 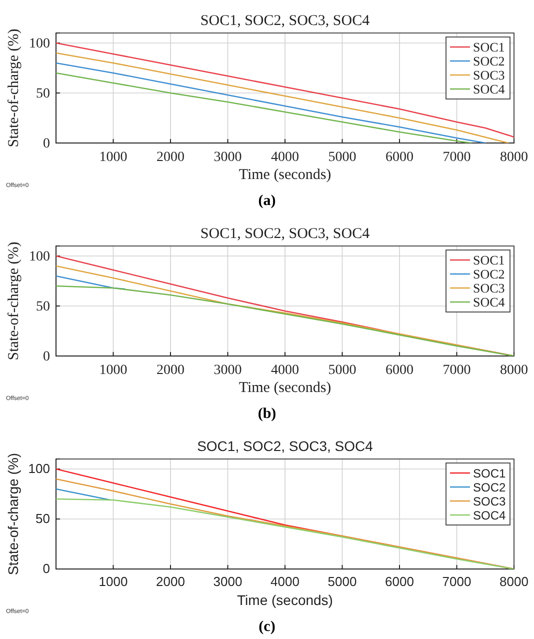 I want to click on text: (c), so click(x=267, y=627).